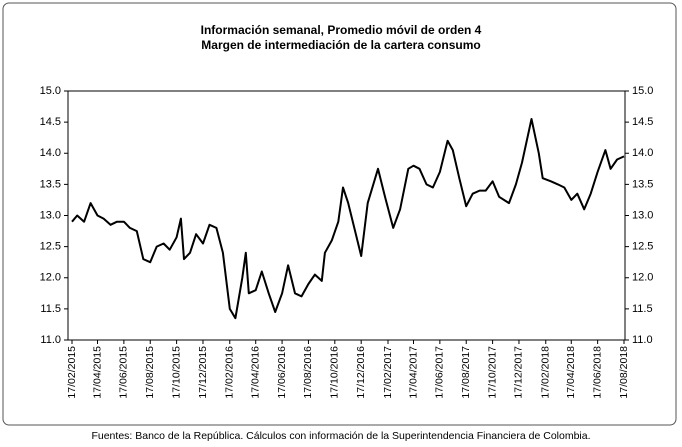  I want to click on y2-tick-label: 13.5, so click(642, 184).